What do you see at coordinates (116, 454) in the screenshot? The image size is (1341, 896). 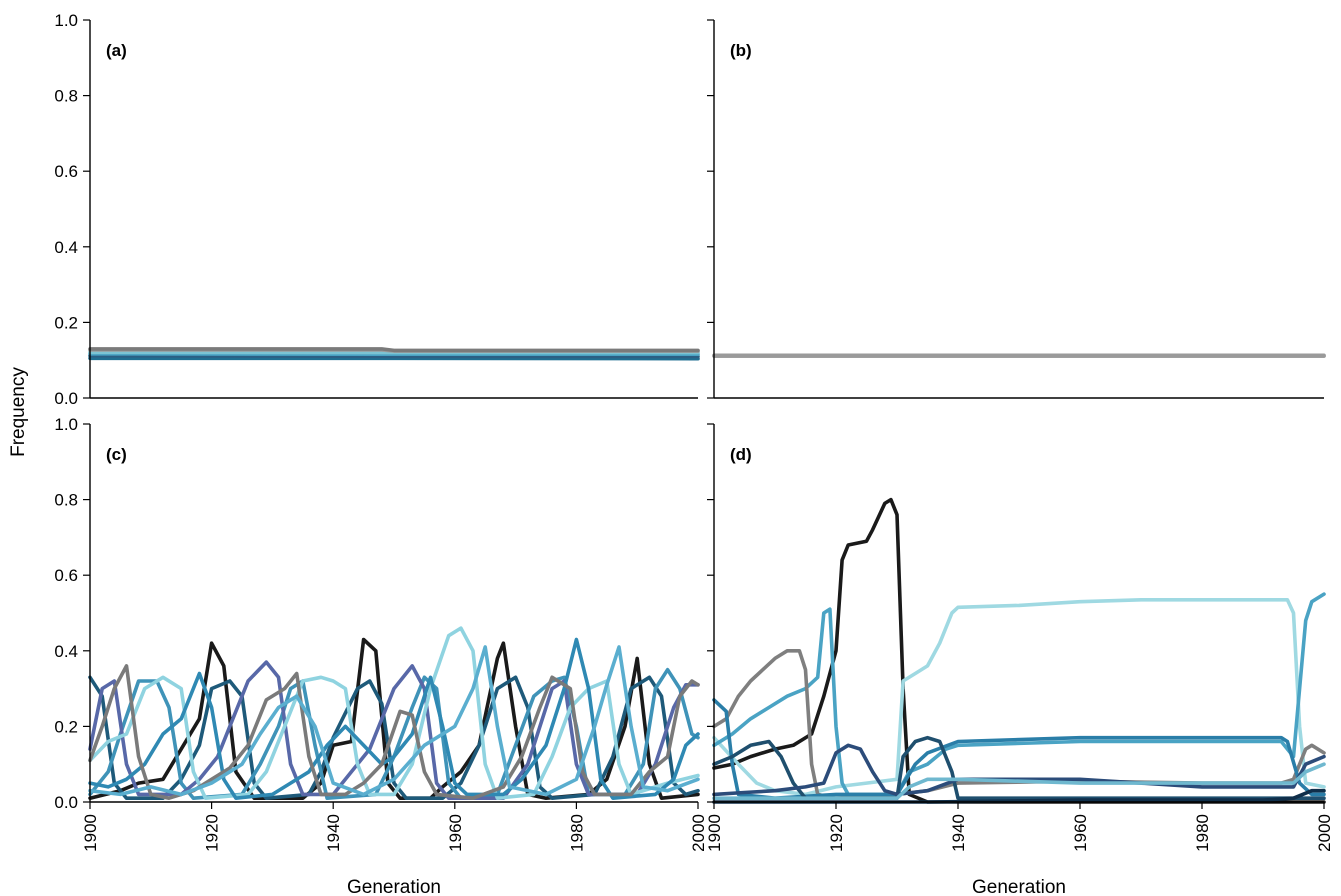 I see `panel-label: (c)` at bounding box center [116, 454].